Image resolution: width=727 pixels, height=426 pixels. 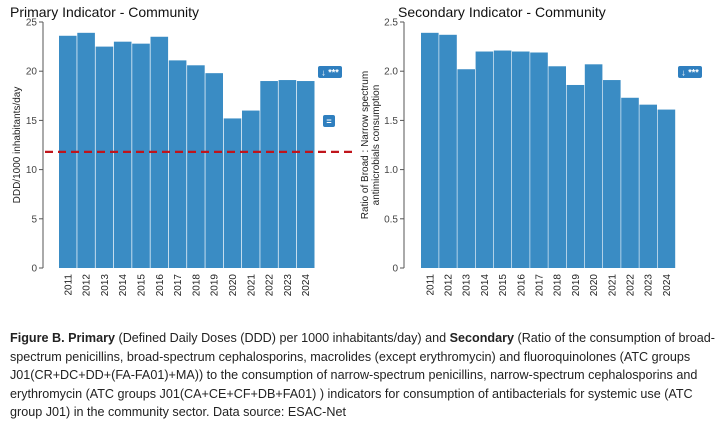 What do you see at coordinates (391, 72) in the screenshot?
I see `y-tick-label: 2.0` at bounding box center [391, 72].